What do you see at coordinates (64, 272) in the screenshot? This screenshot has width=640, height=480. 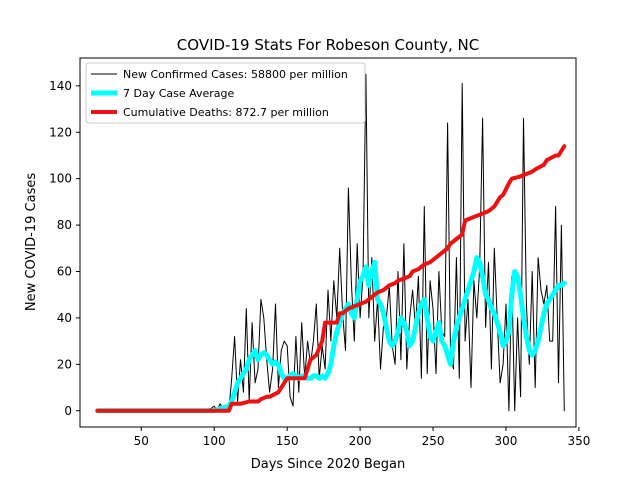 I see `y-tick-label: 60` at bounding box center [64, 272].